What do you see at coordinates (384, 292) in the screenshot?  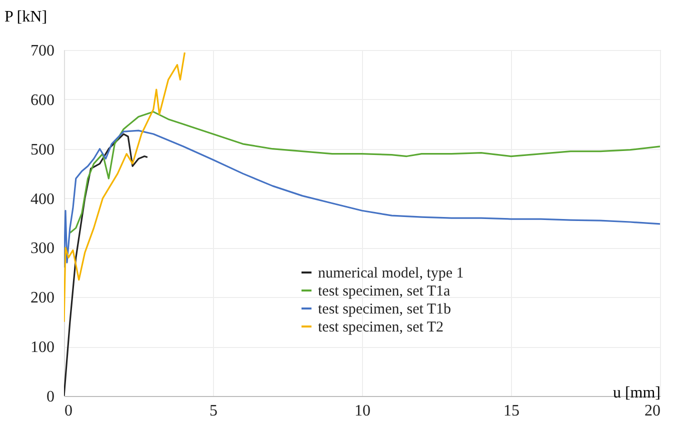 I see `legend-label: test specimen, set T1a` at bounding box center [384, 292].